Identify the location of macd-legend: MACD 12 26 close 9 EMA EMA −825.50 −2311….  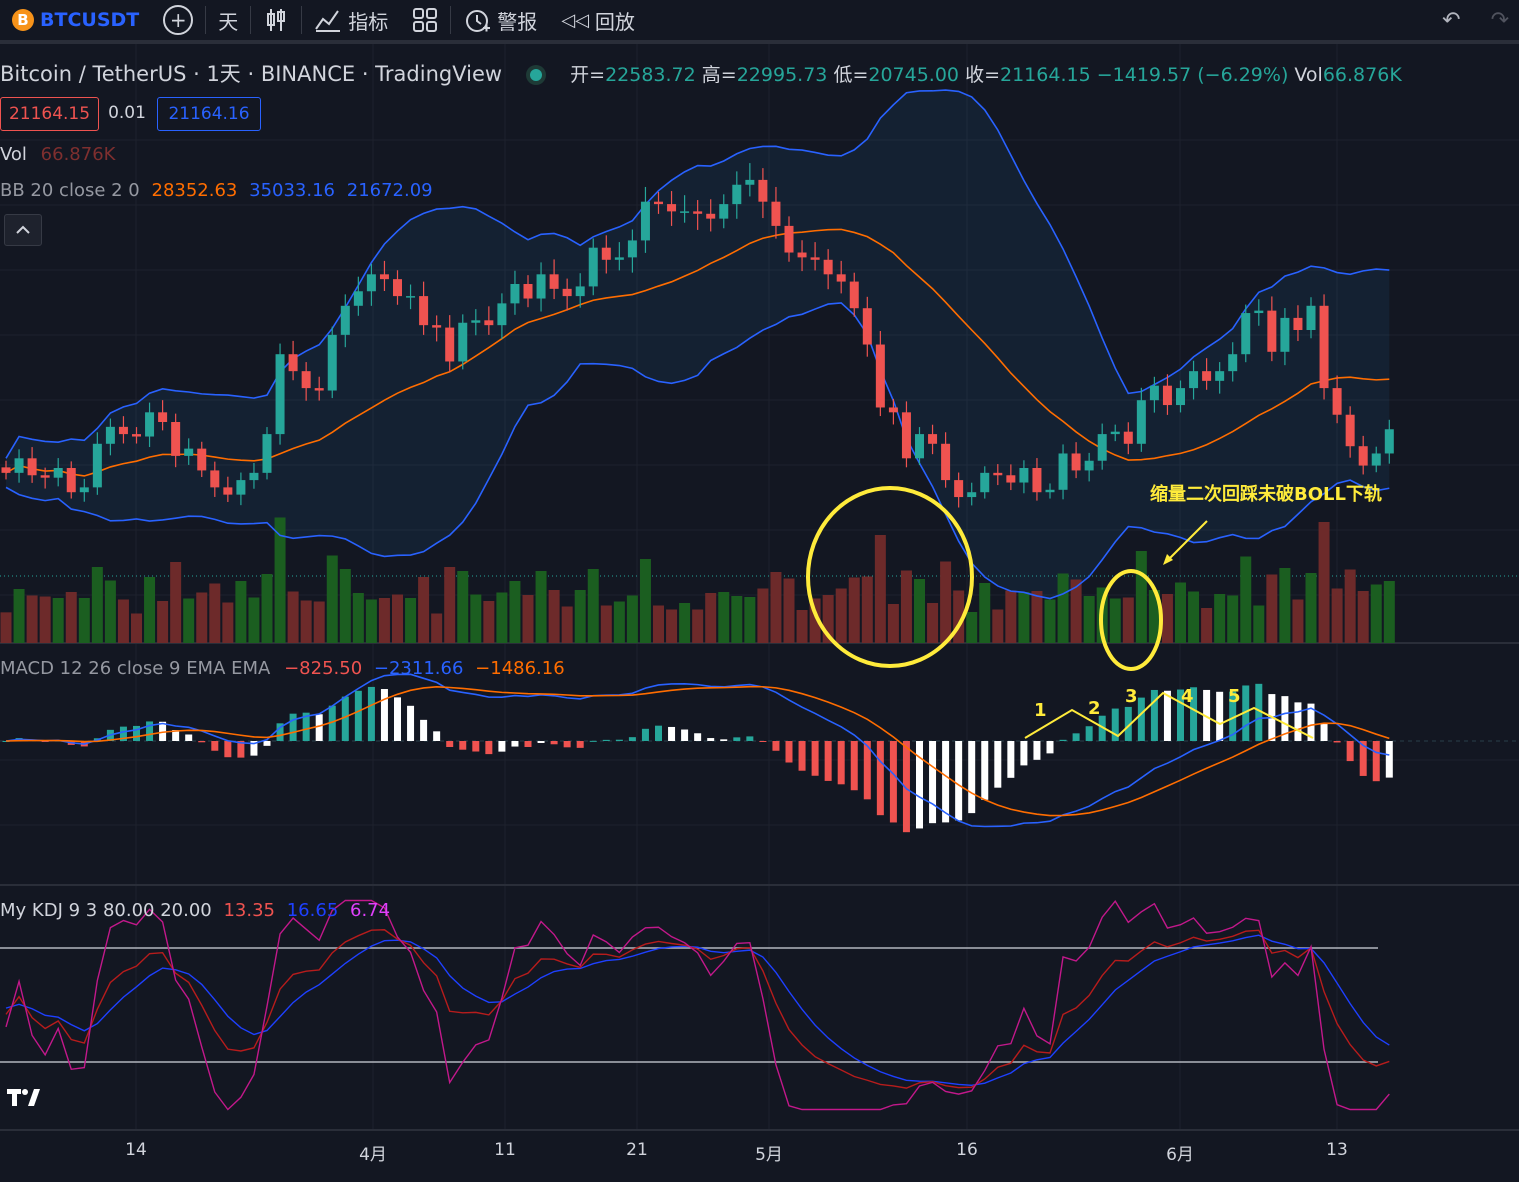
(282, 668).